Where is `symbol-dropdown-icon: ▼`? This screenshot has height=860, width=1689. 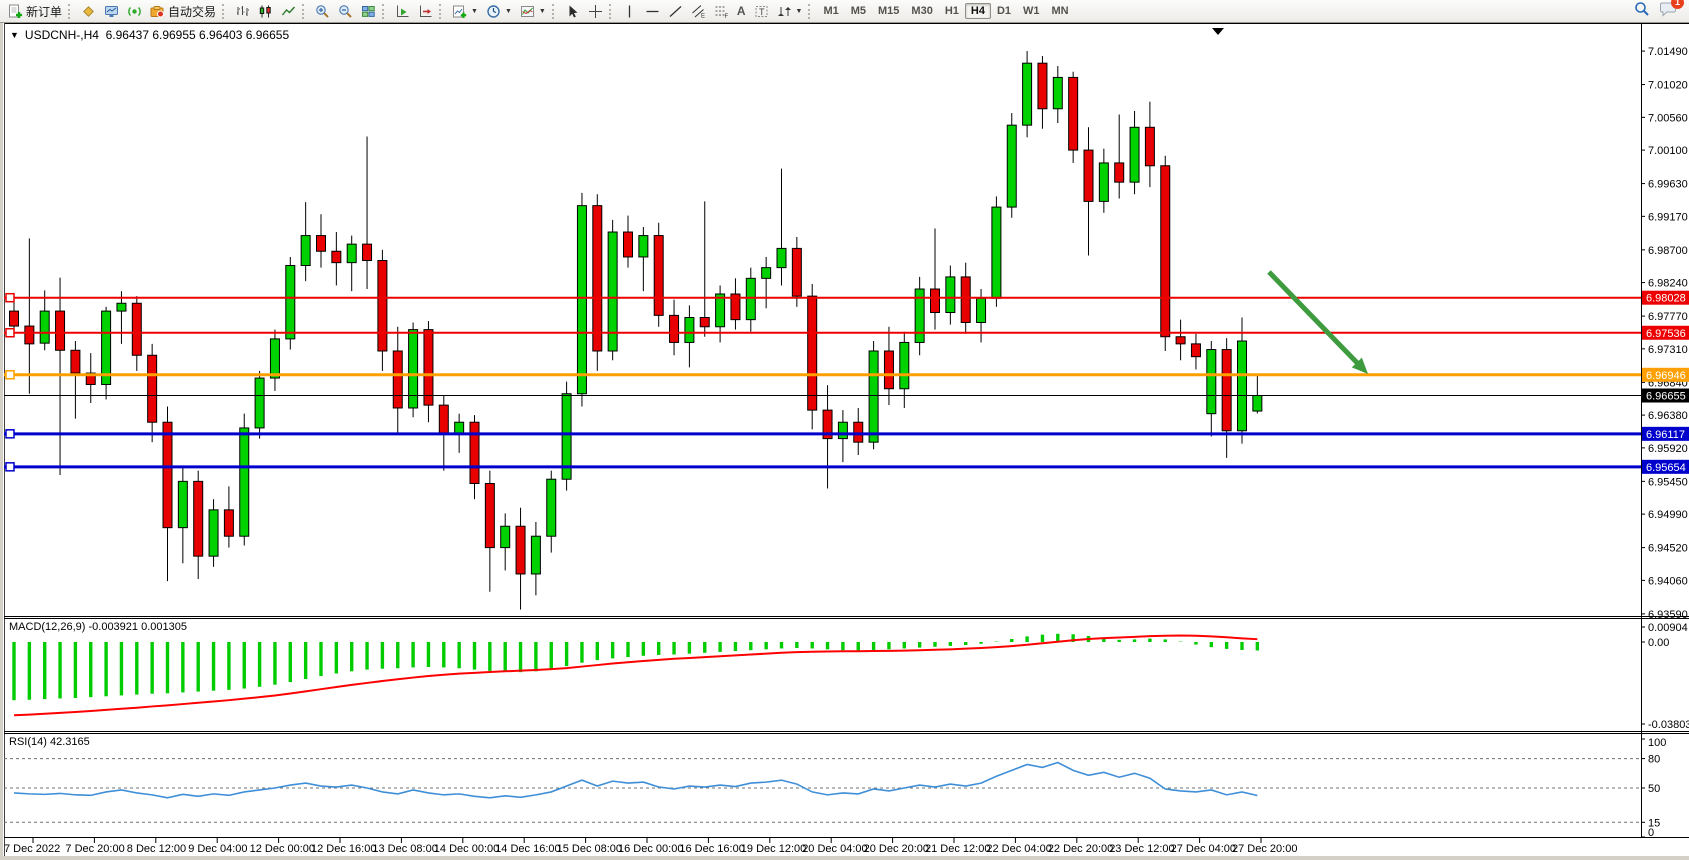 symbol-dropdown-icon: ▼ is located at coordinates (14, 35).